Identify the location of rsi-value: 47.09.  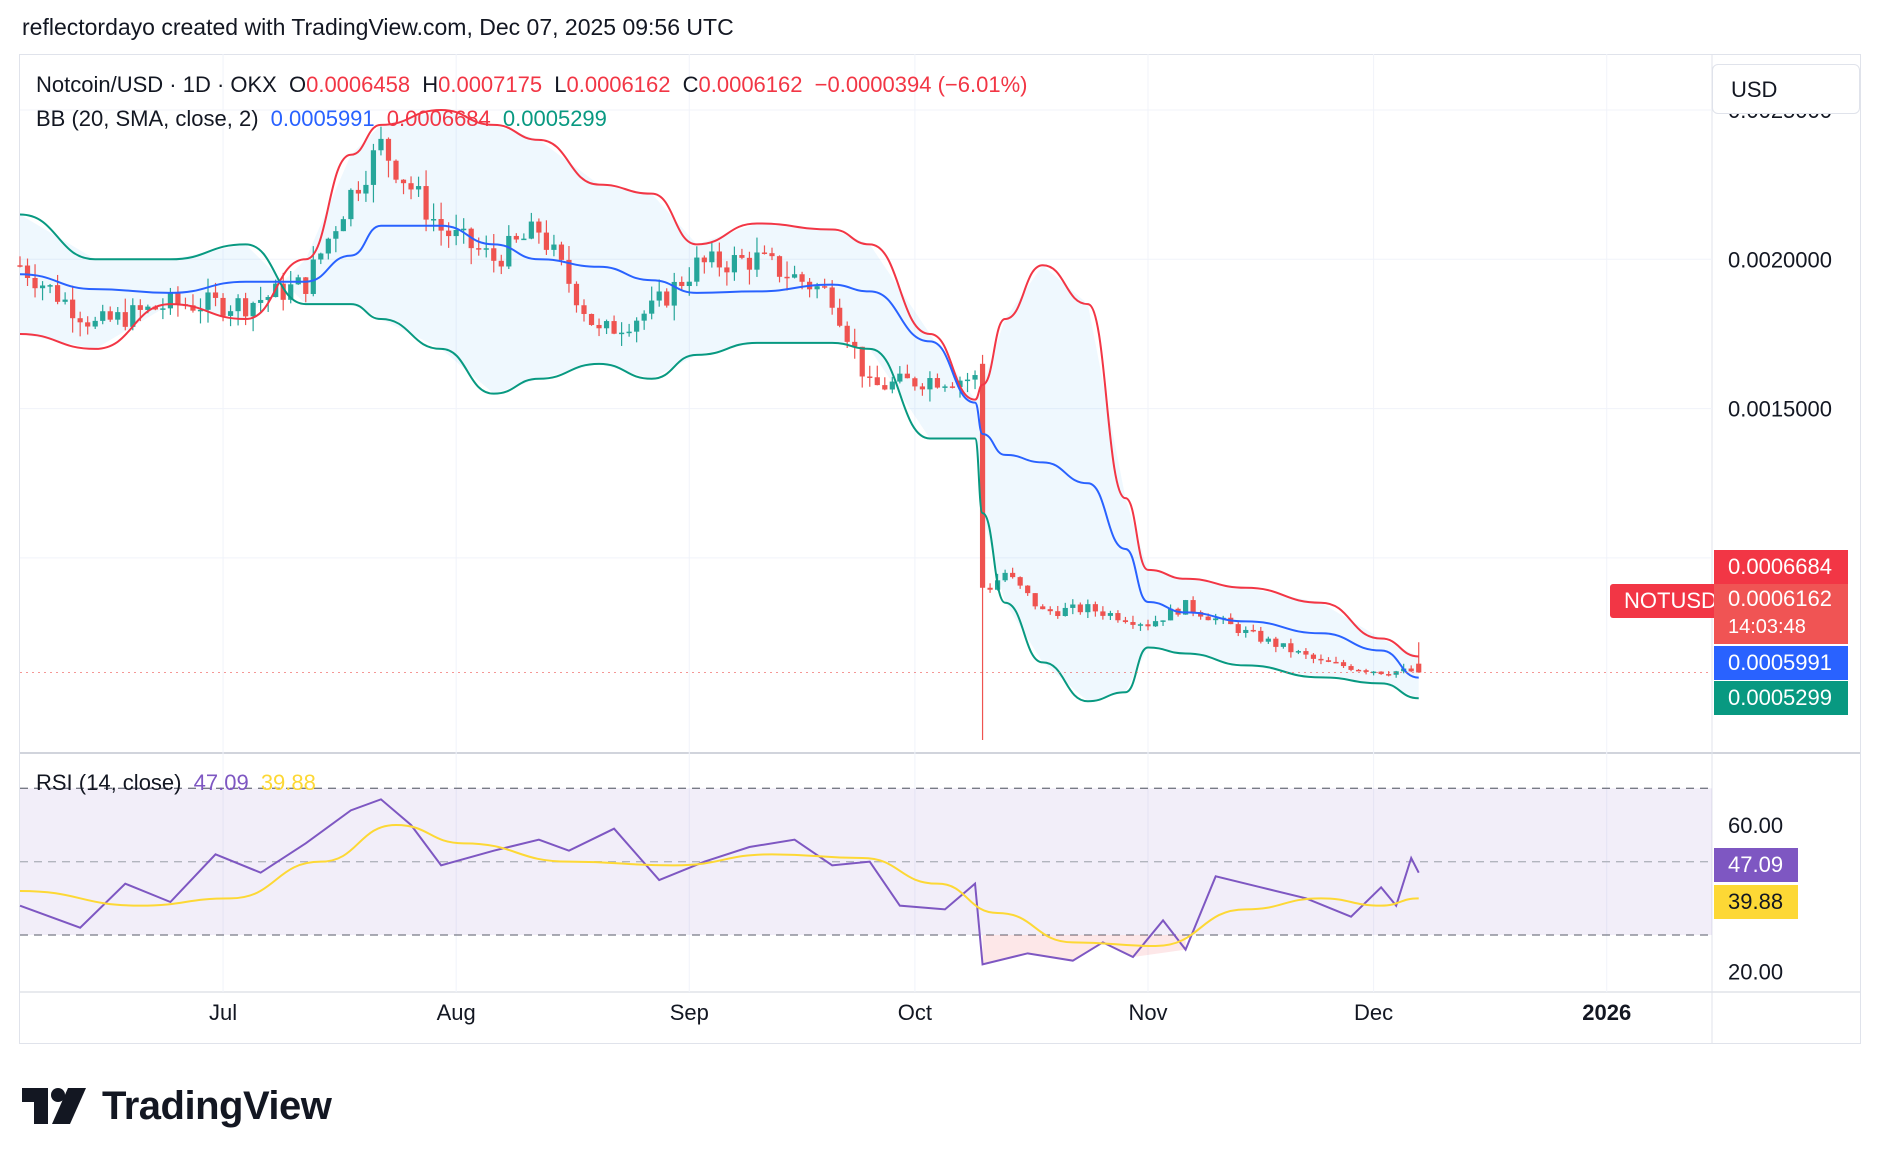
(221, 782).